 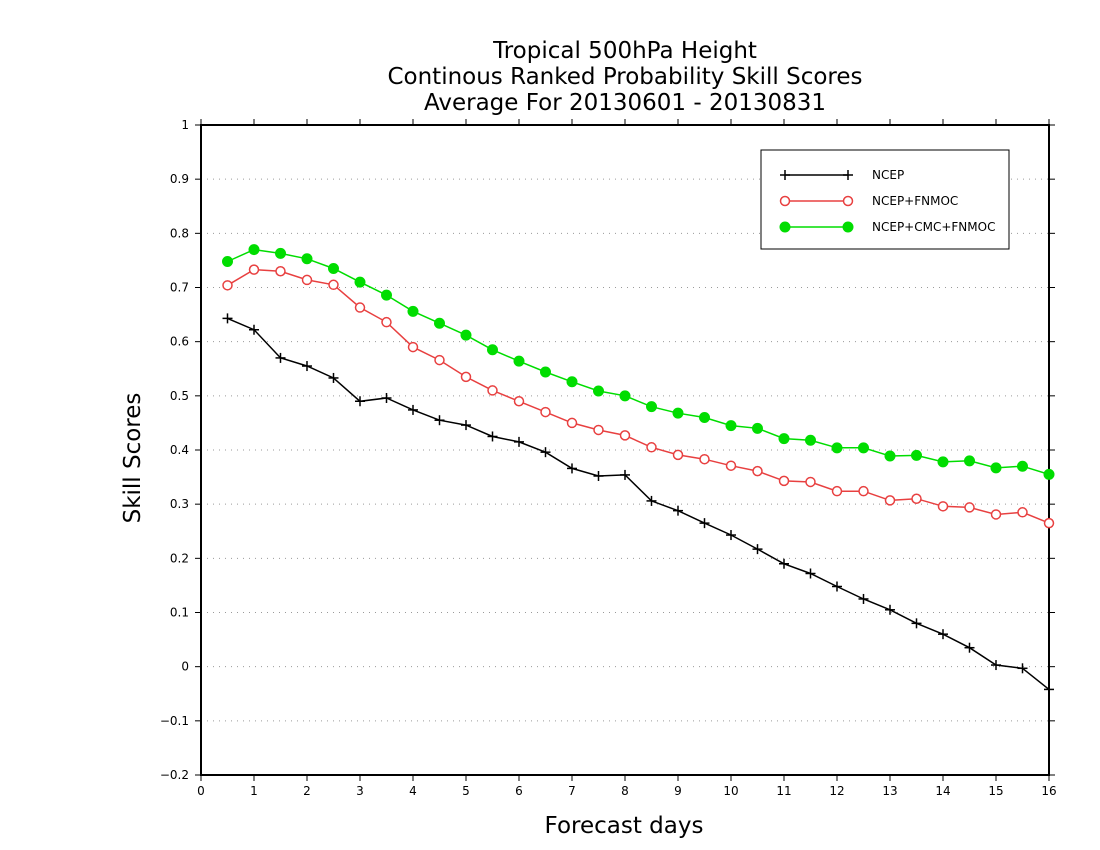 I want to click on legend-entry: NCEP+CMC+FNMOC, so click(x=887, y=227).